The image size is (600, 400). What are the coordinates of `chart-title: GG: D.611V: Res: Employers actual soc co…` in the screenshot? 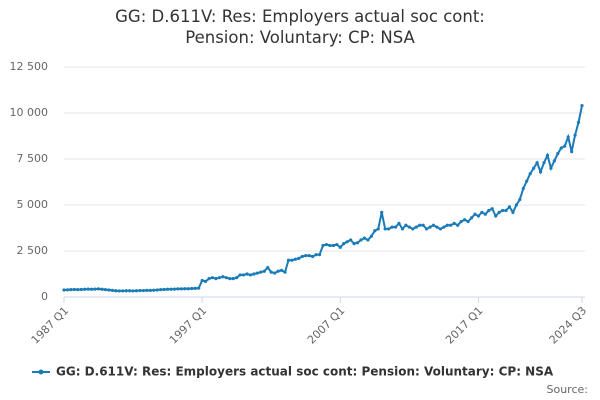 It's located at (300, 27).